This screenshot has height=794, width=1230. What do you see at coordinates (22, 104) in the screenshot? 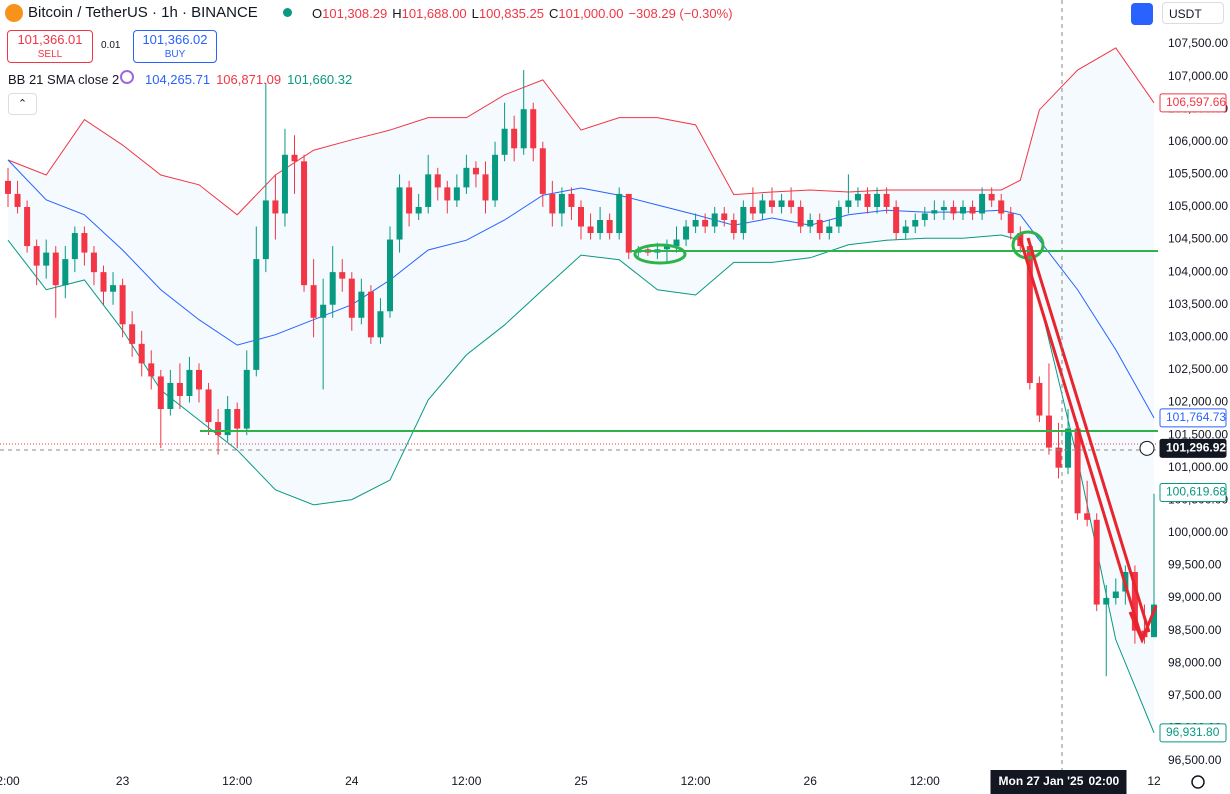
I see `collapse-button: ⌃` at bounding box center [22, 104].